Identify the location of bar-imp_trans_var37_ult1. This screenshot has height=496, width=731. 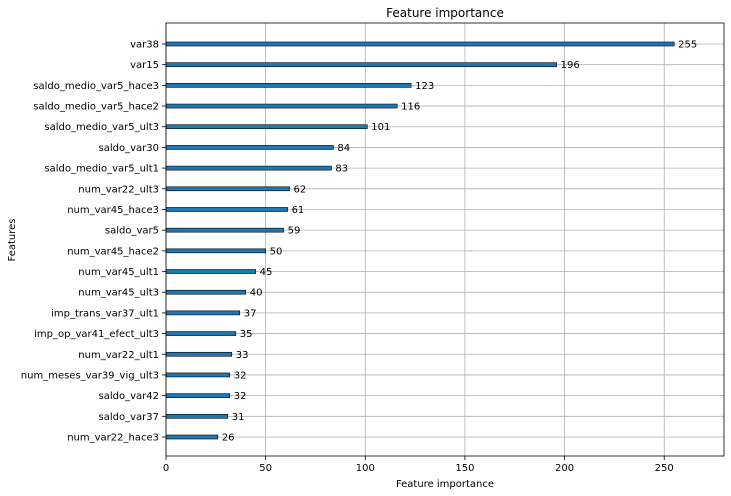
(203, 313).